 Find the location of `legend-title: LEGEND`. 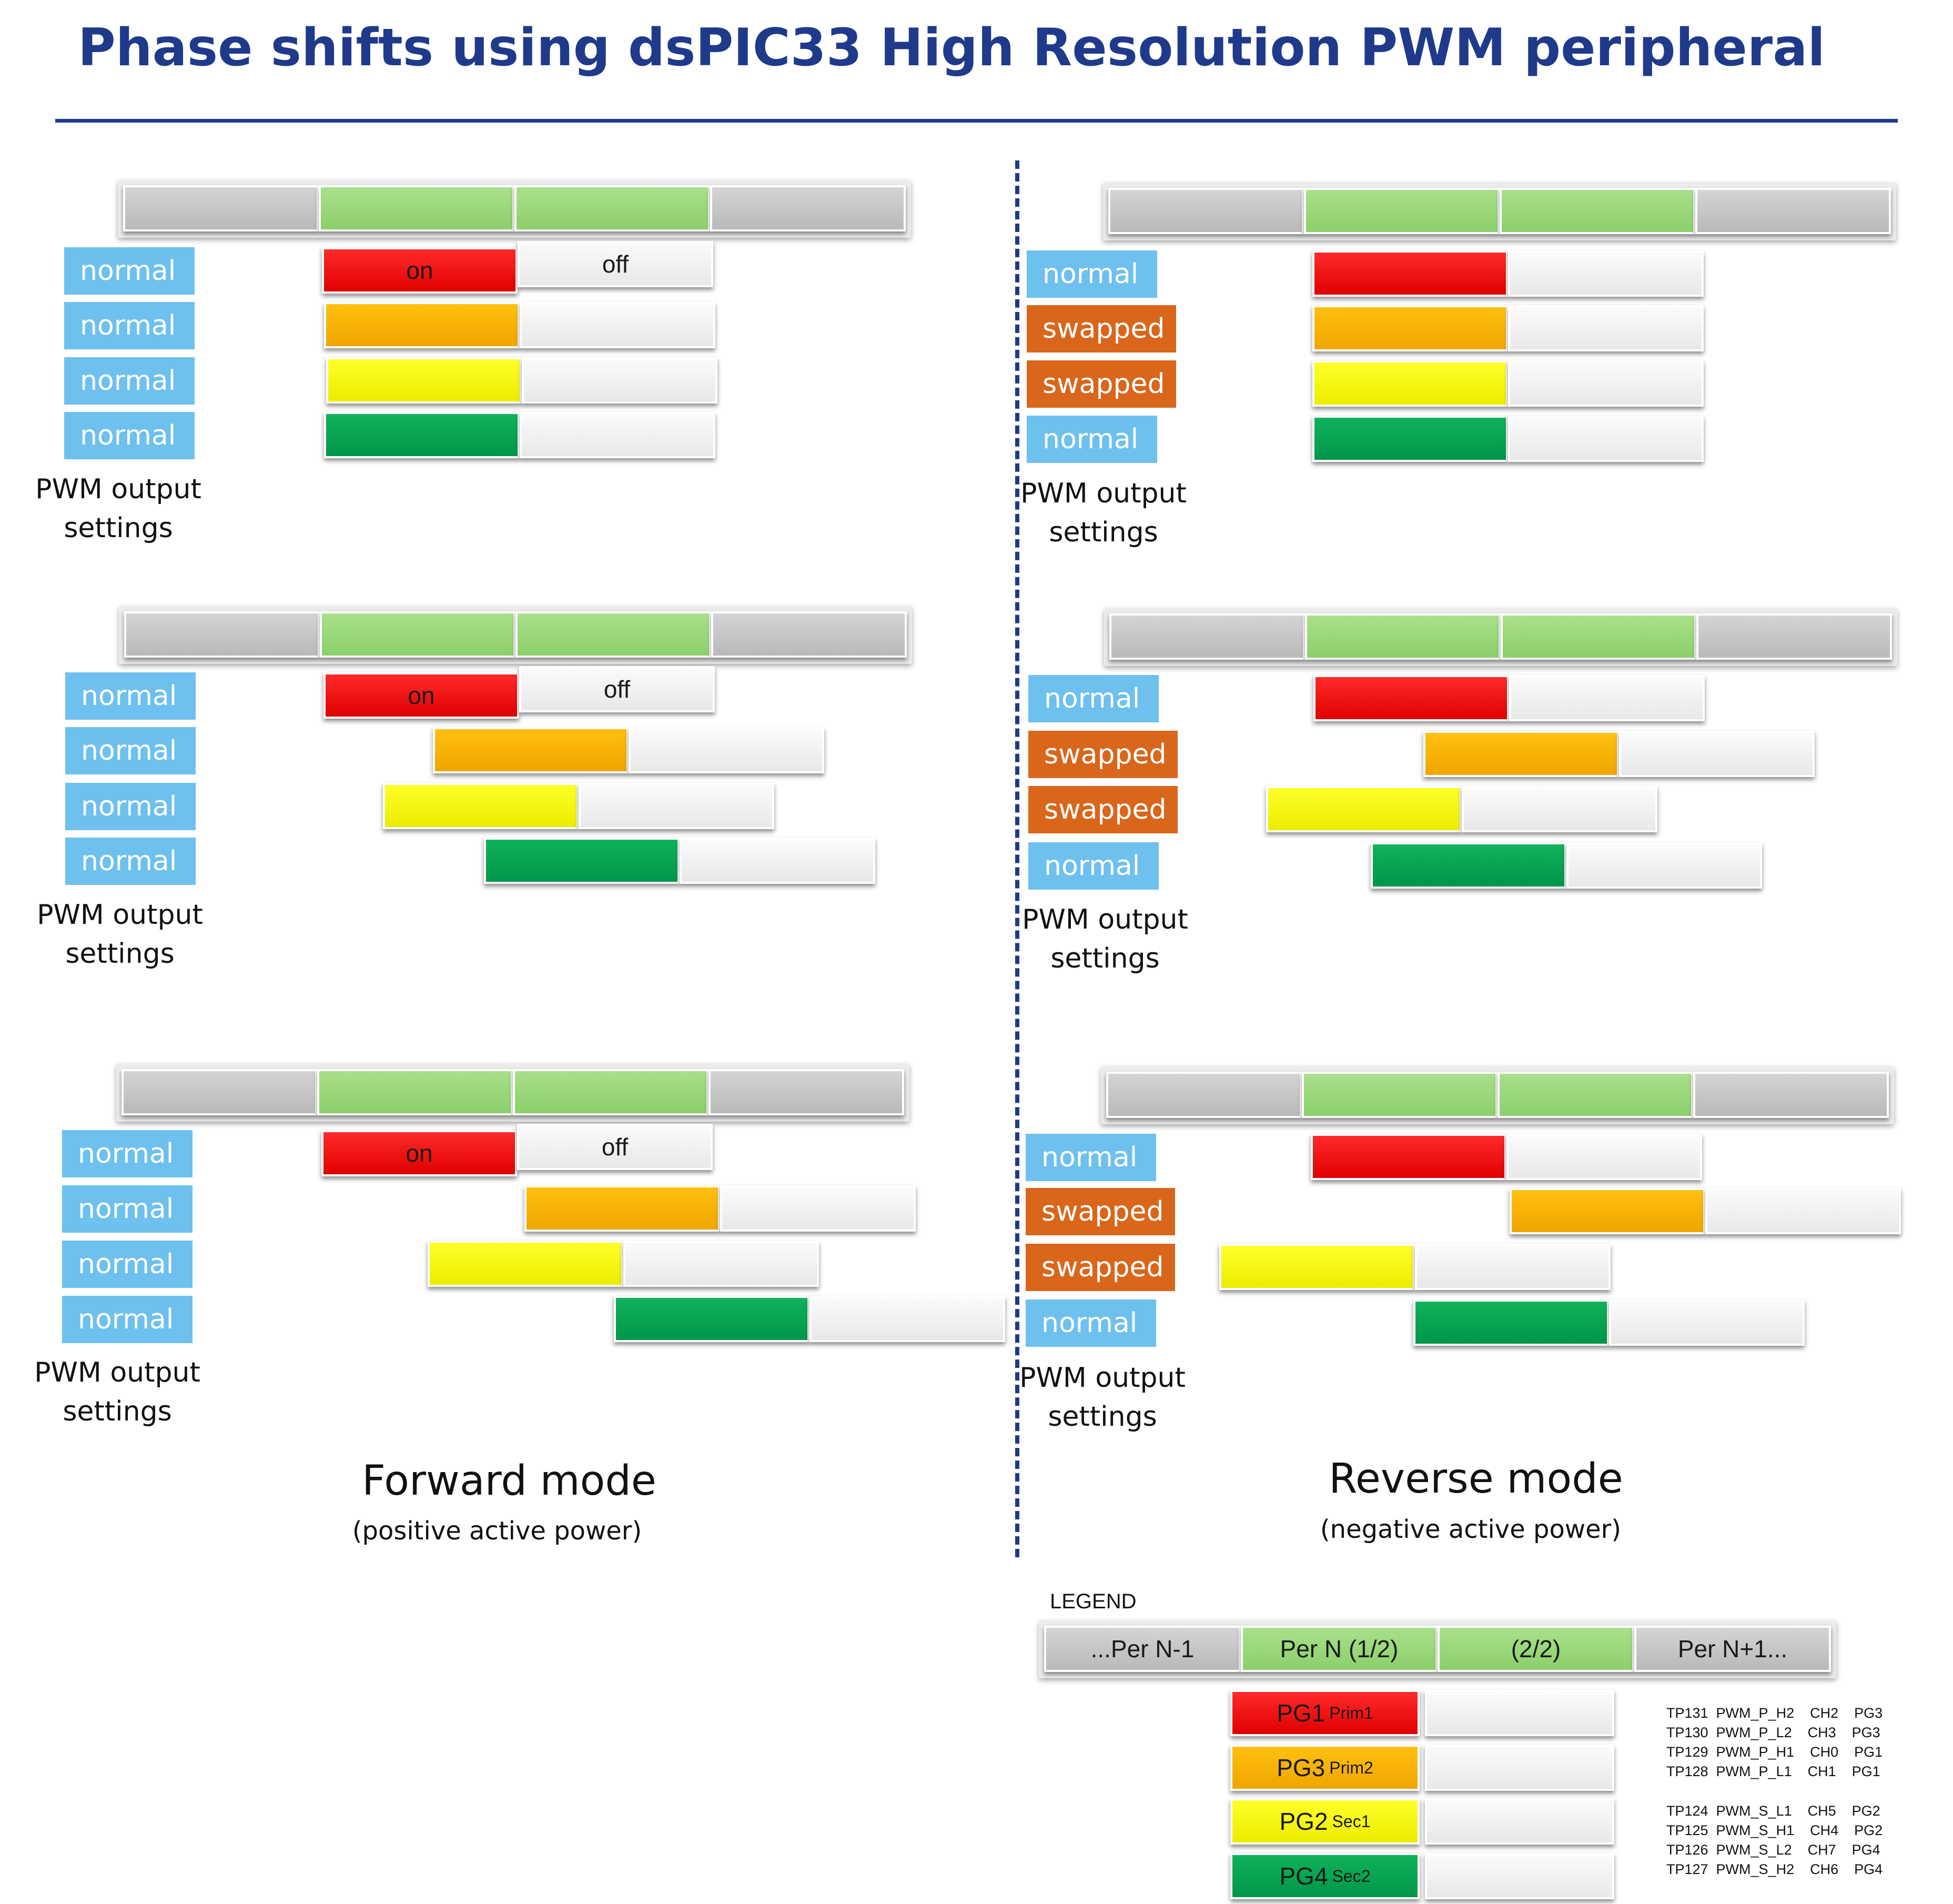

legend-title: LEGEND is located at coordinates (1094, 1601).